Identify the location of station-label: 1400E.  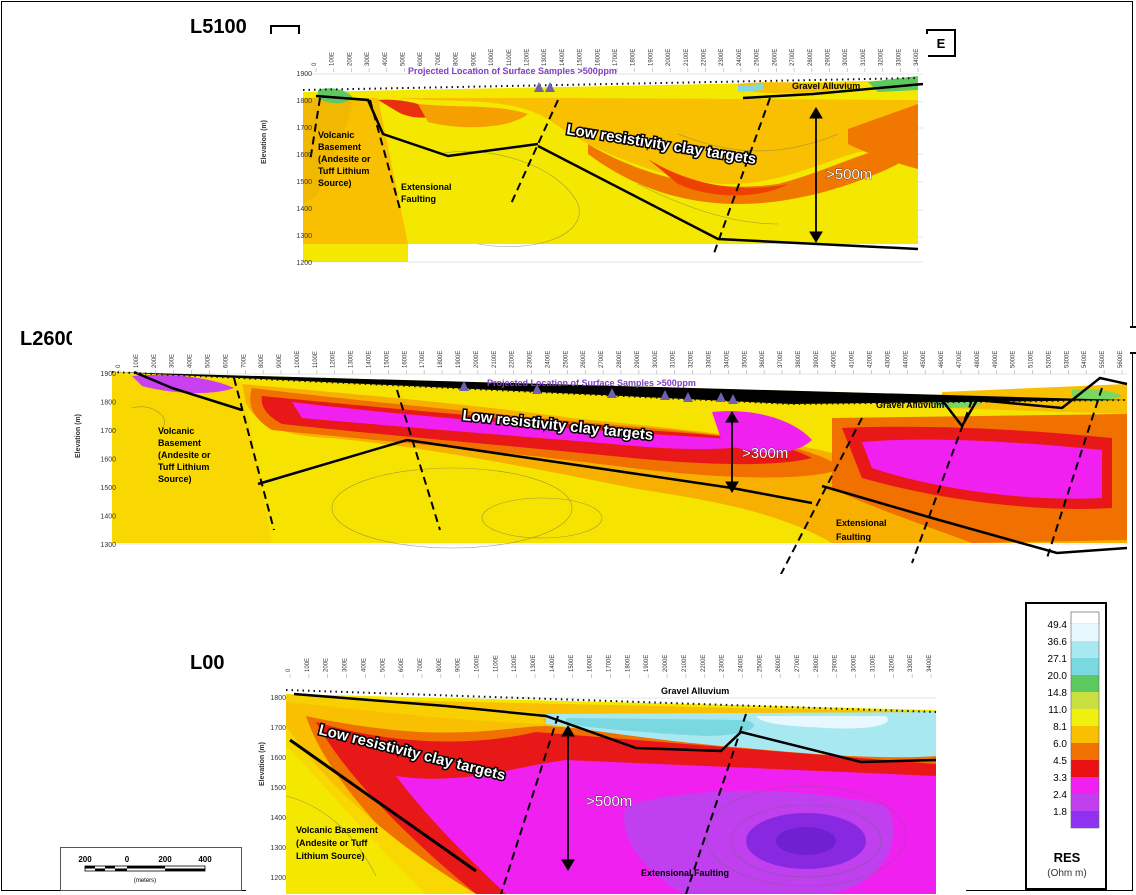
(553, 663).